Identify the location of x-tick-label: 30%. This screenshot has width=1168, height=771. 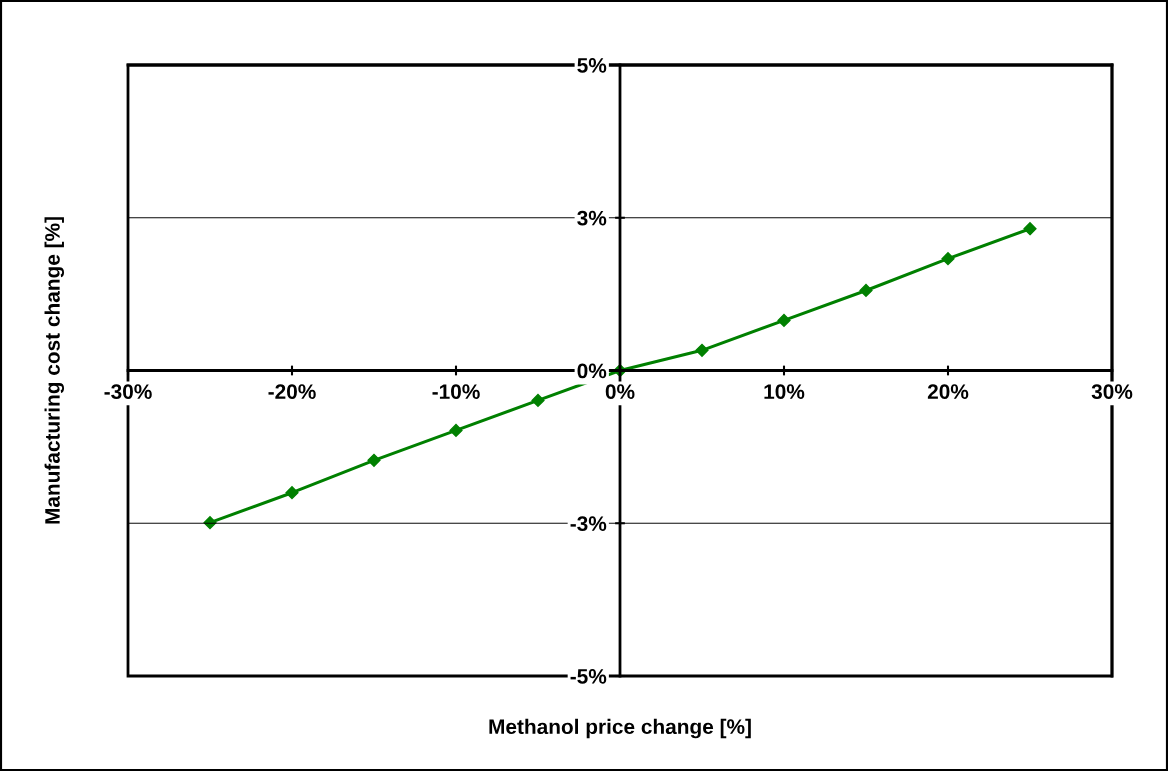
(1112, 392).